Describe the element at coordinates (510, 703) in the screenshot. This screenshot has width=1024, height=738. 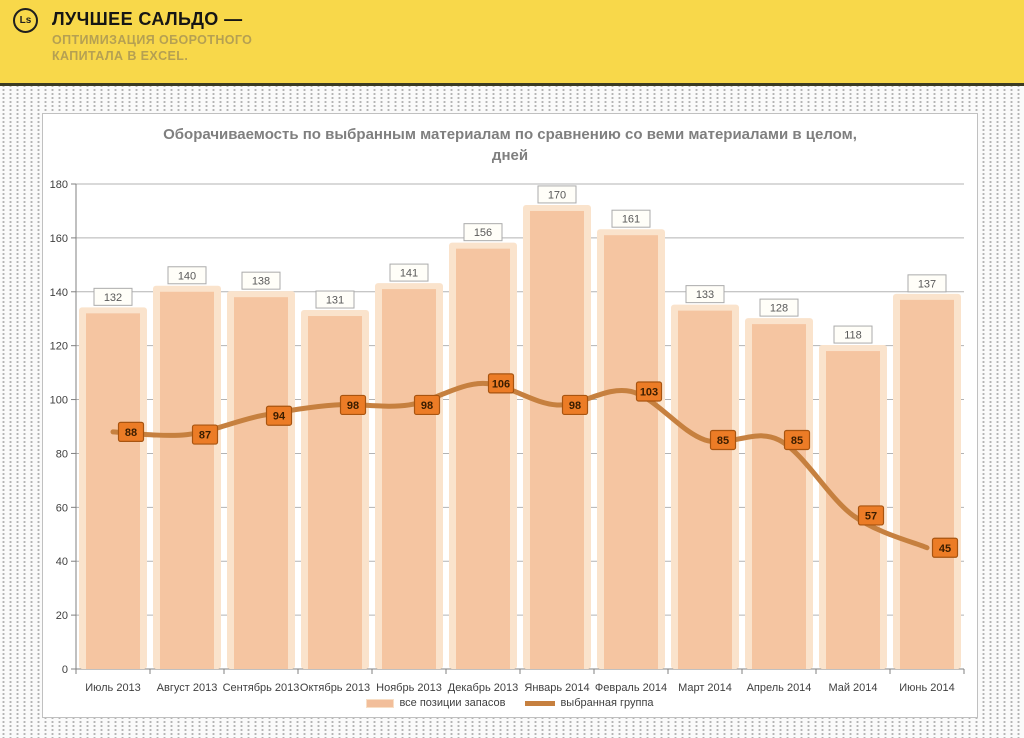
I see `chart-legend: все позиции запасов выбранная группа` at that location.